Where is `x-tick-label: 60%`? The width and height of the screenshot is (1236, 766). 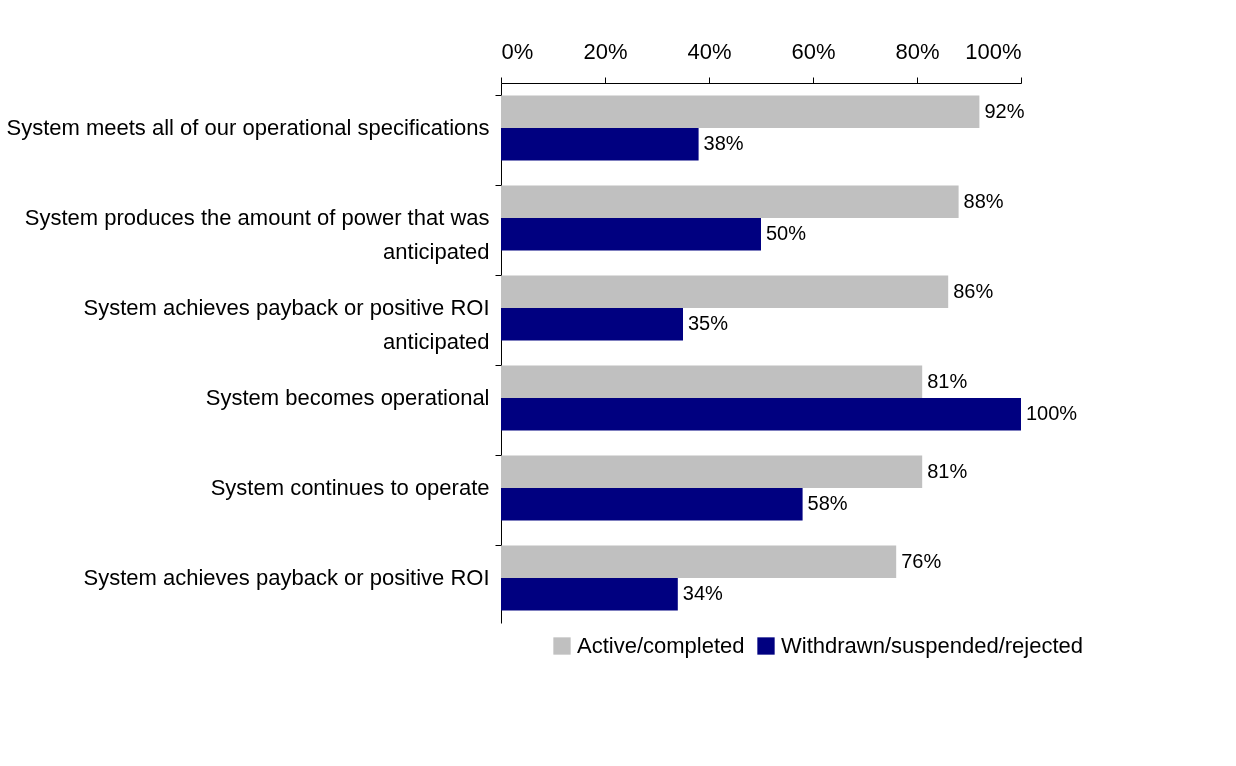
x-tick-label: 60% is located at coordinates (813, 51).